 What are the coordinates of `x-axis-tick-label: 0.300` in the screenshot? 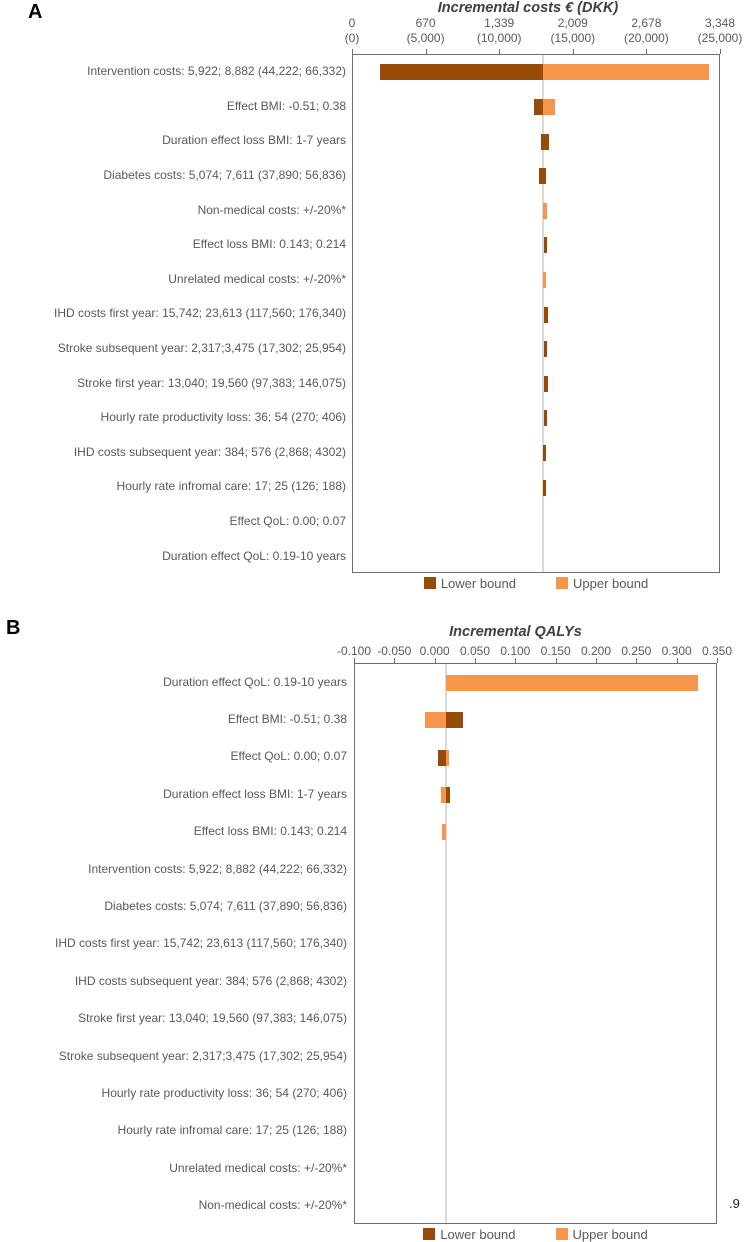 It's located at (676, 651).